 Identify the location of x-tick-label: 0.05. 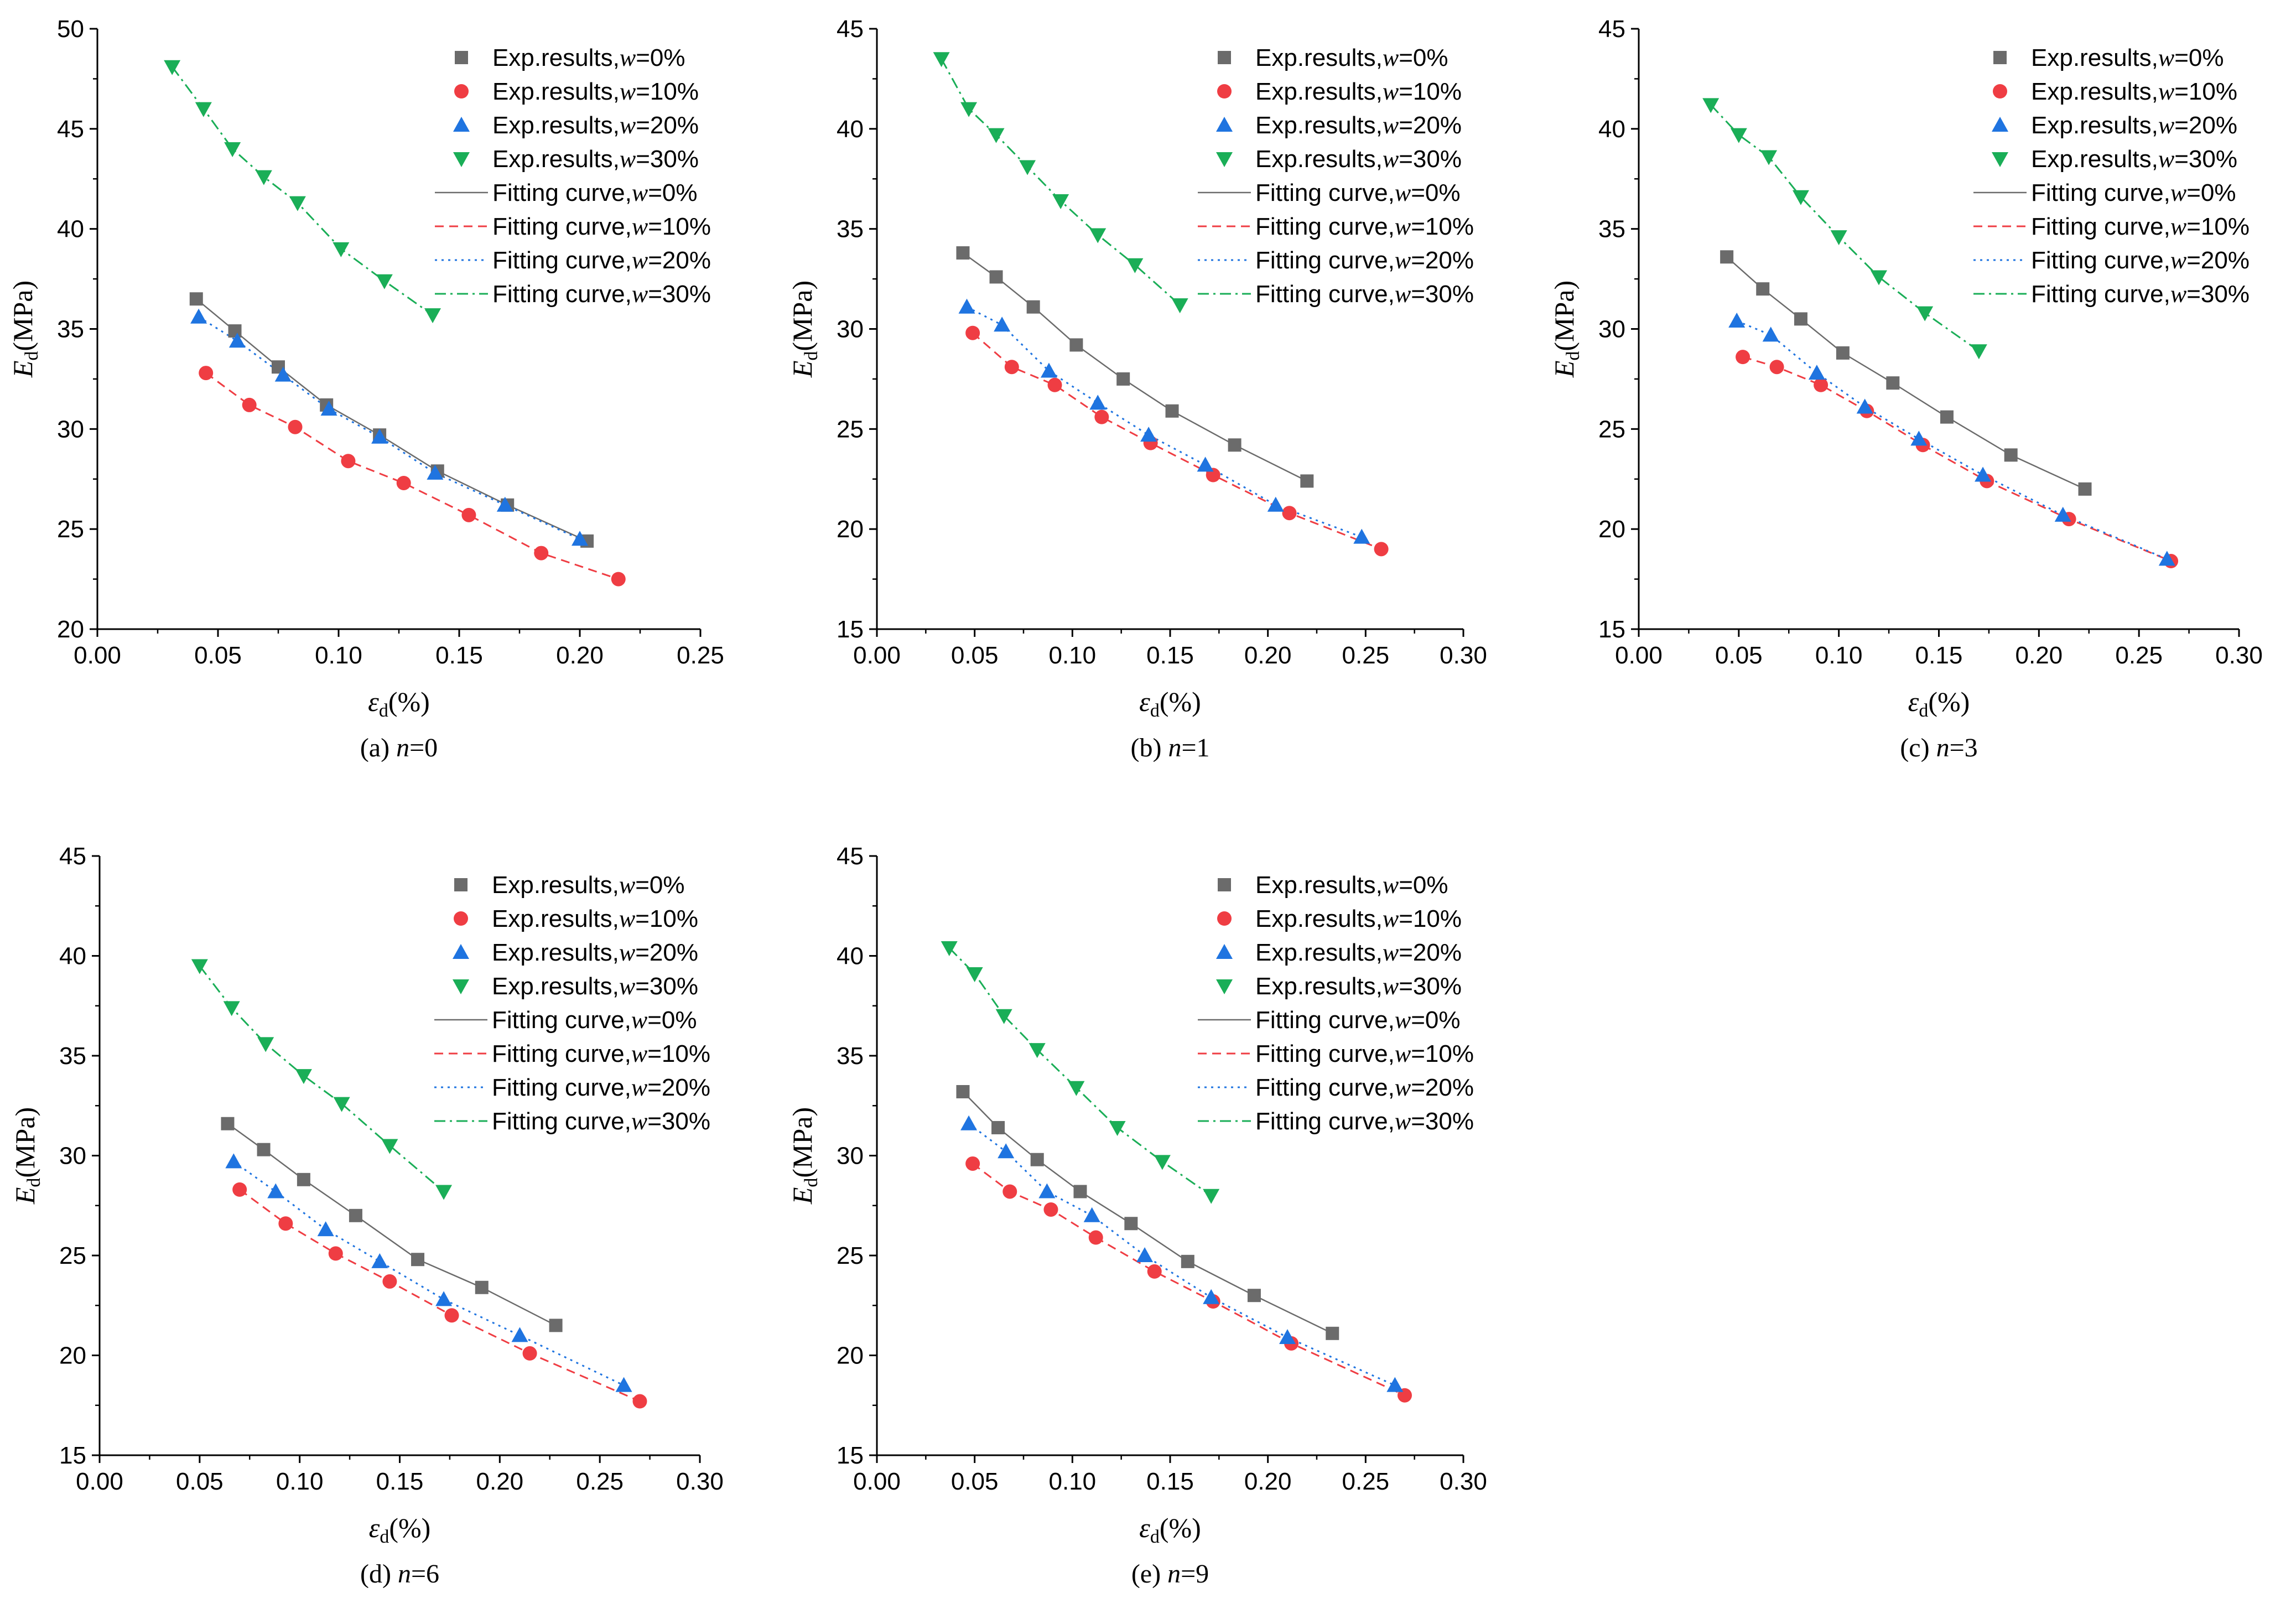
(1739, 655).